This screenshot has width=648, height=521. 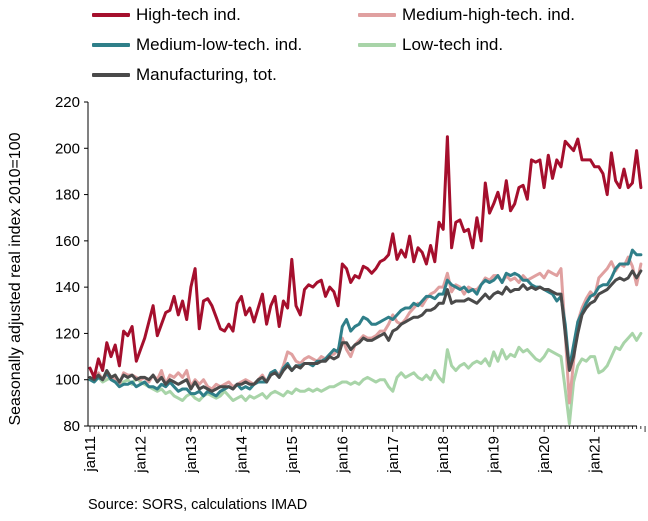 I want to click on y-tick-label: 160, so click(x=67, y=241).